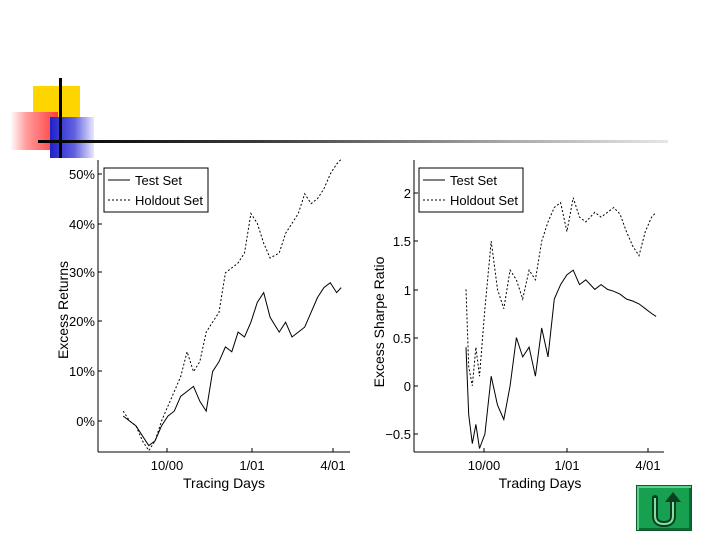 This screenshot has width=720, height=540. I want to click on u-turn-back-arrow-icon, so click(666, 510).